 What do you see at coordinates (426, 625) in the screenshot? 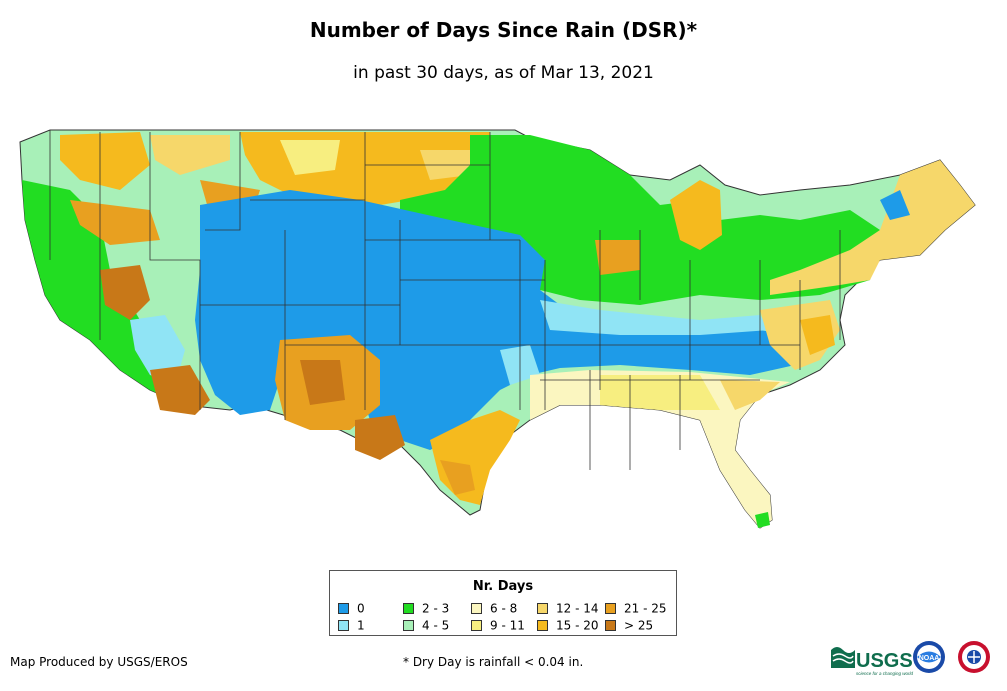
I see `legend-item: 4 - 5` at bounding box center [426, 625].